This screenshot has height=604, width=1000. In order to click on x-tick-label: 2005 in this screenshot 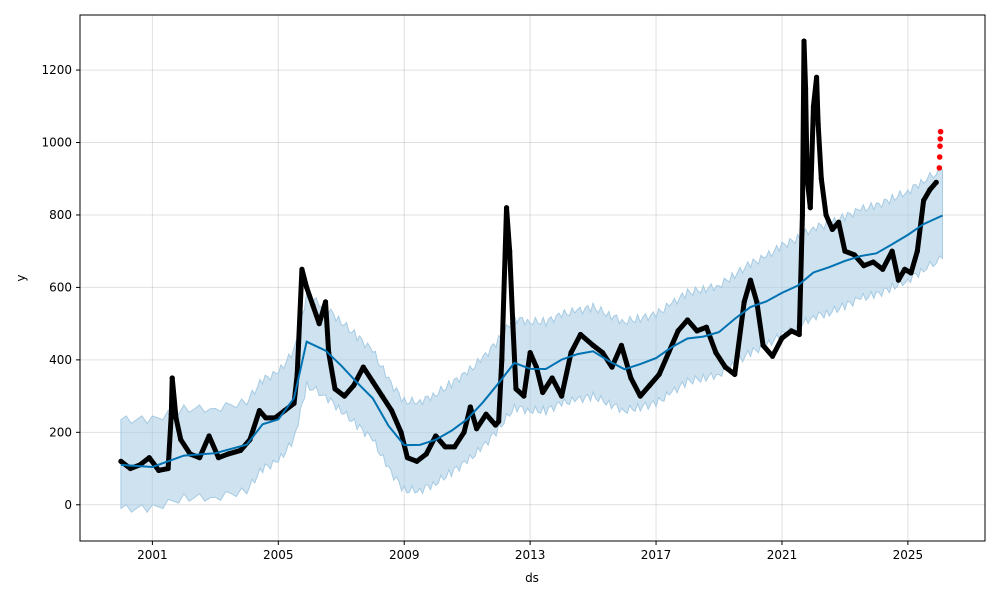, I will do `click(278, 555)`.